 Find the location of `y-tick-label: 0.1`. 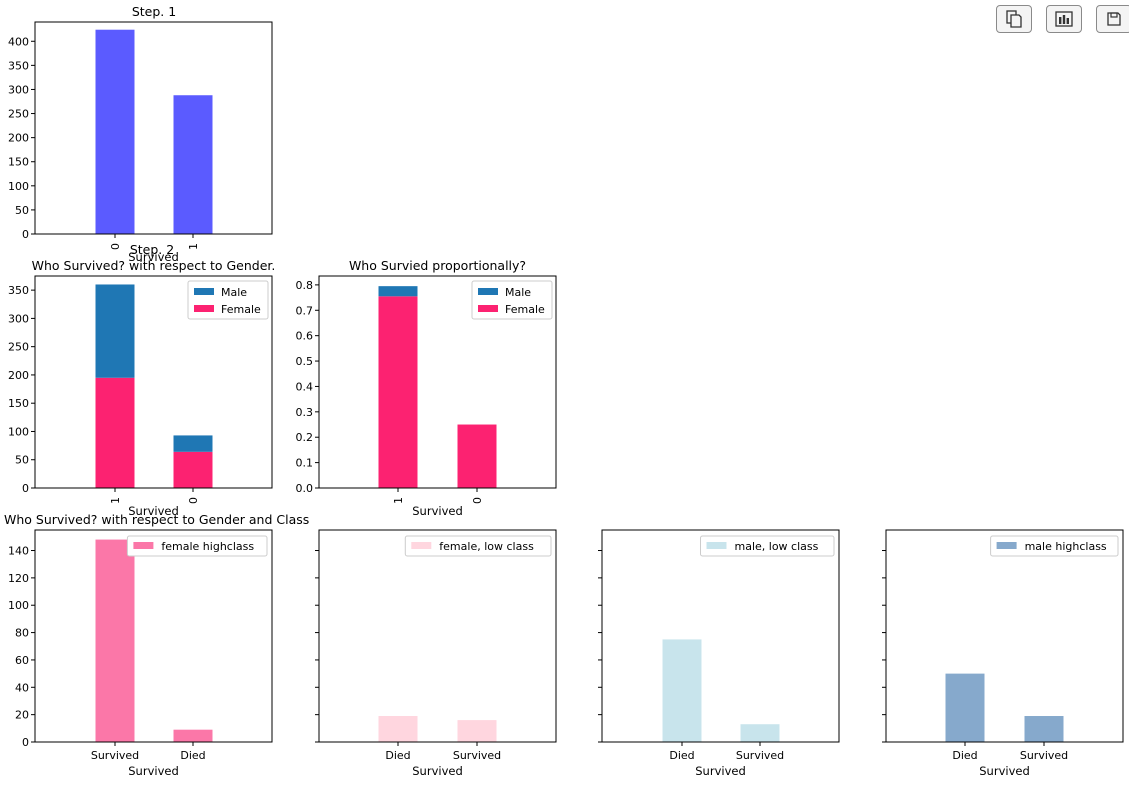

y-tick-label: 0.1 is located at coordinates (305, 463).